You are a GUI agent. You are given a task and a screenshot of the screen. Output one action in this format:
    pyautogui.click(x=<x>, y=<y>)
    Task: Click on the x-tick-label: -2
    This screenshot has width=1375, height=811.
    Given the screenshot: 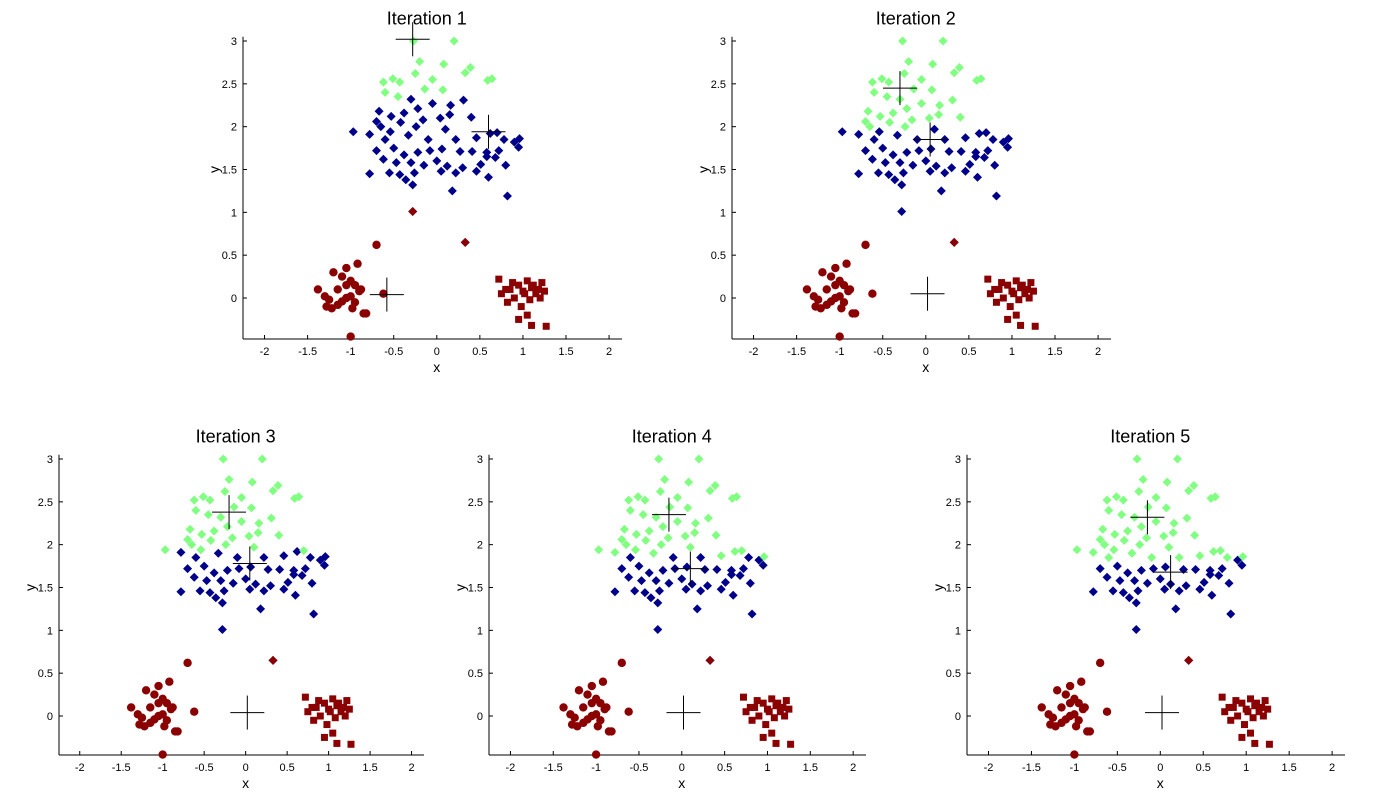 What is the action you would take?
    pyautogui.click(x=511, y=768)
    